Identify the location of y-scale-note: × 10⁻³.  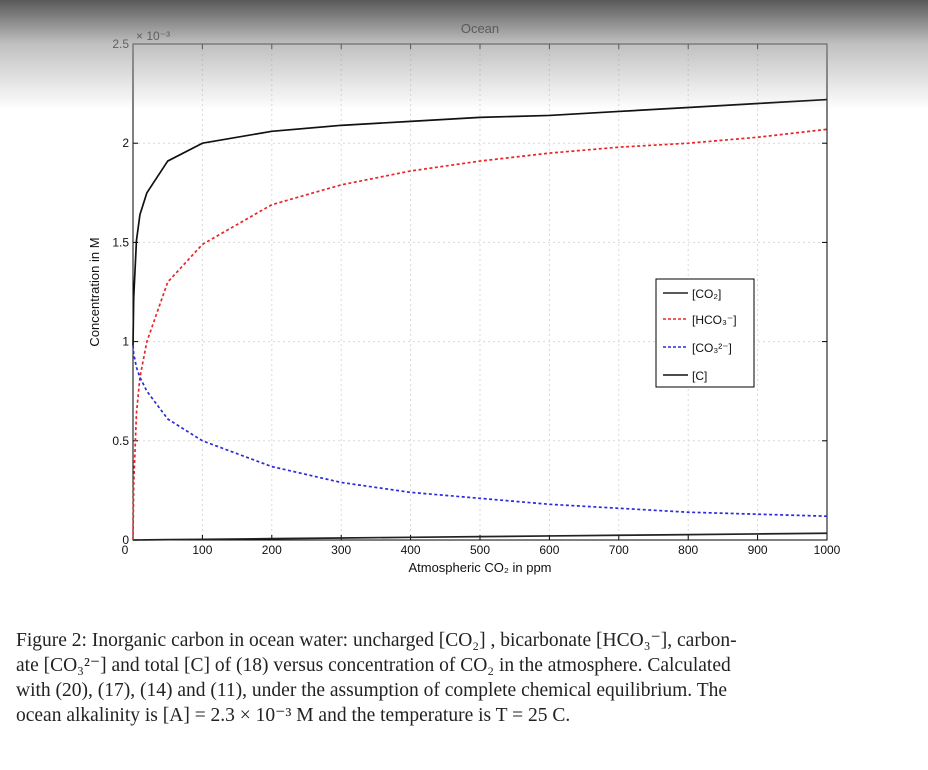
(153, 36).